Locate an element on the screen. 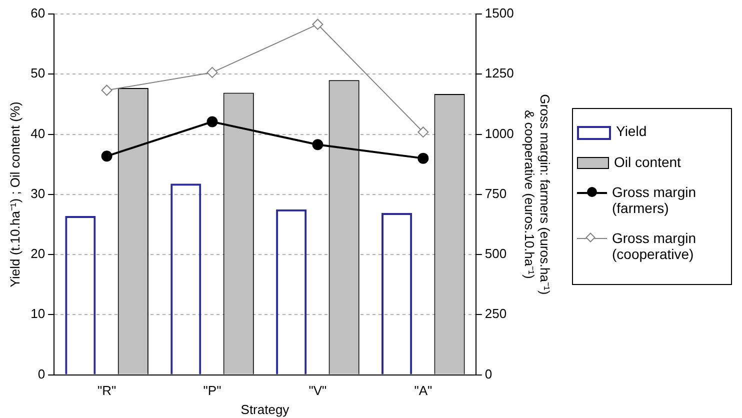 This screenshot has width=742, height=418. y-tick-label: 30 is located at coordinates (38, 193).